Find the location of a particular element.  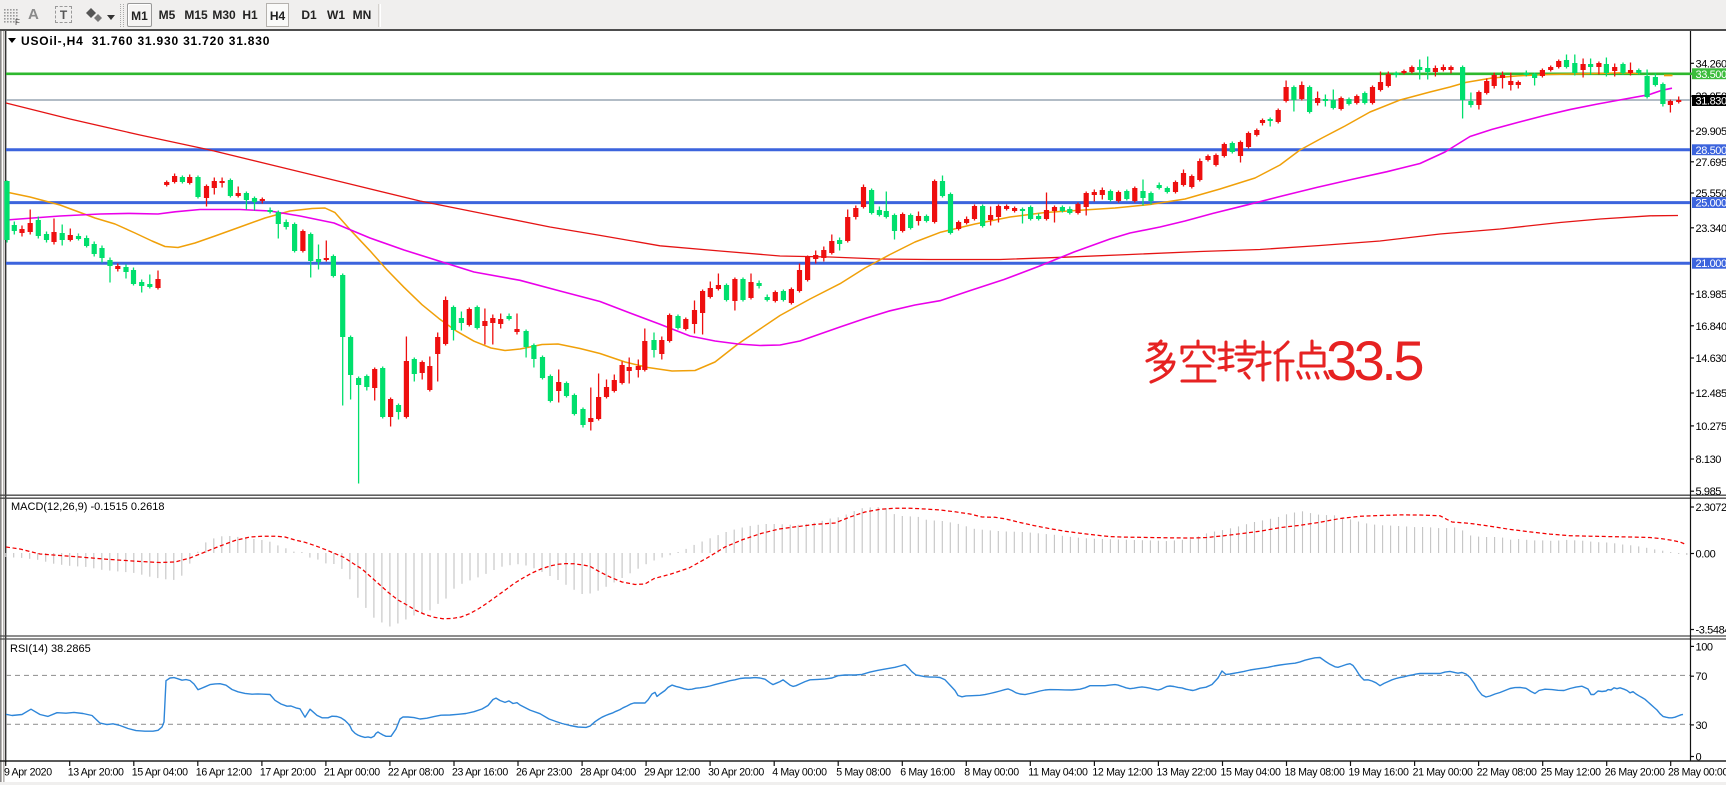

svg-text: 23 Apr 16:00 is located at coordinates (480, 773).